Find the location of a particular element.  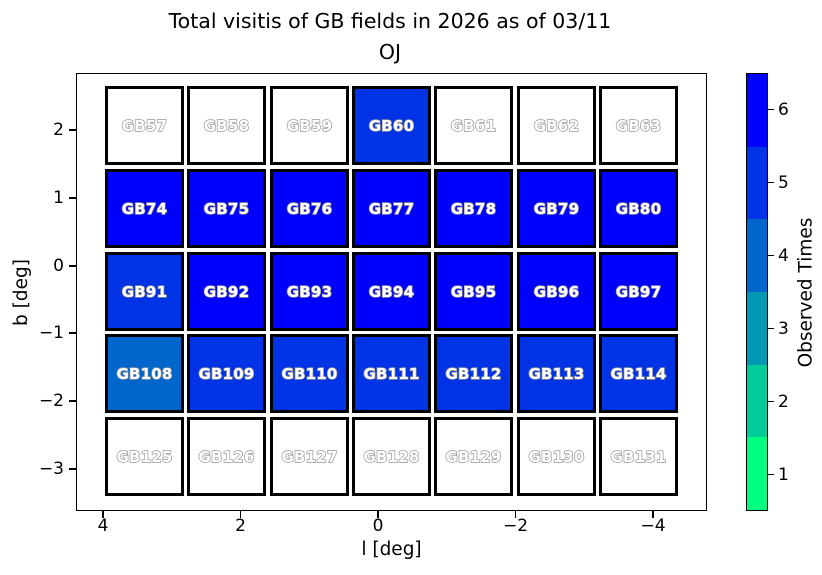

cell-GB127: GB127 is located at coordinates (309, 456).